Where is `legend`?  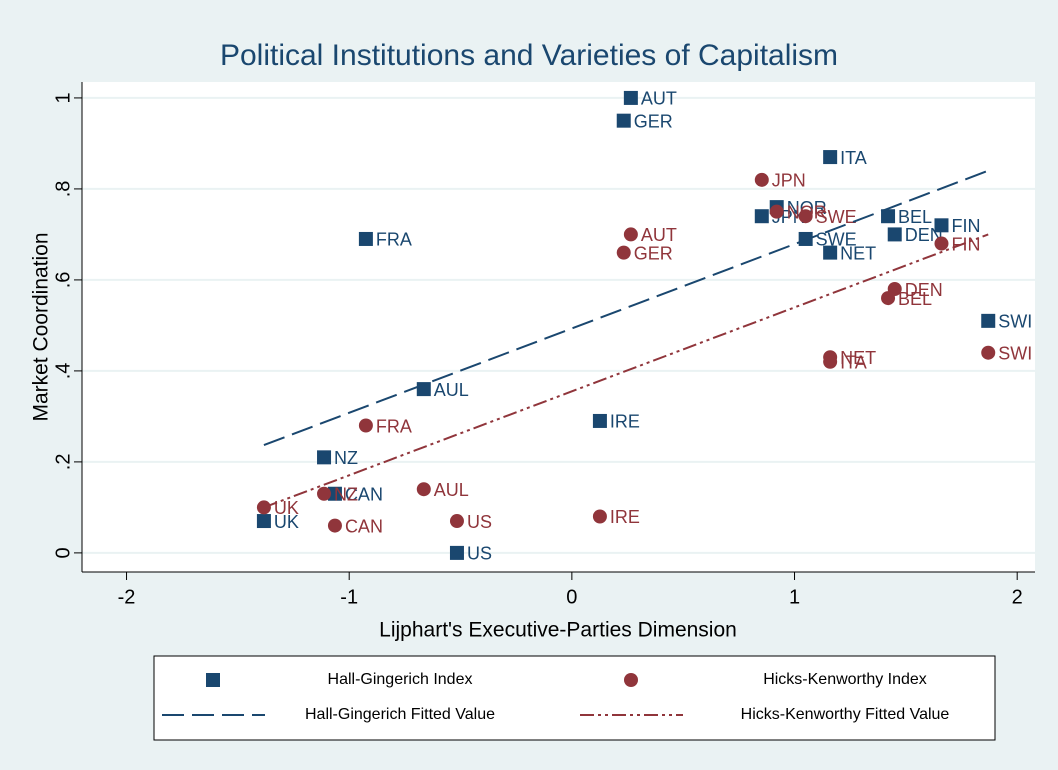
legend is located at coordinates (574, 698).